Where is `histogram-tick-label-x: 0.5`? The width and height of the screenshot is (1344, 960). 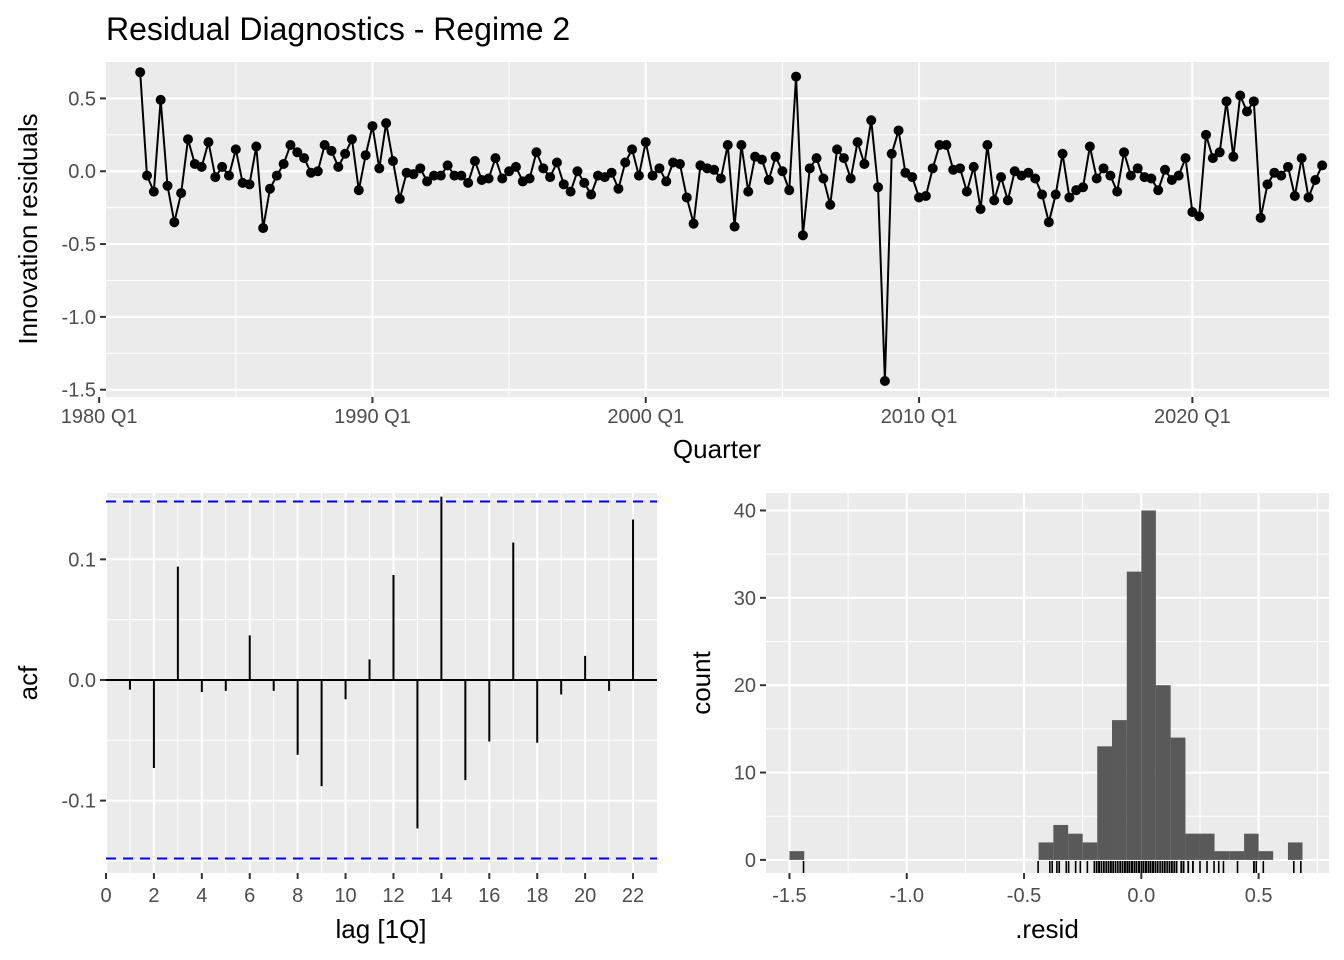
histogram-tick-label-x: 0.5 is located at coordinates (1259, 896).